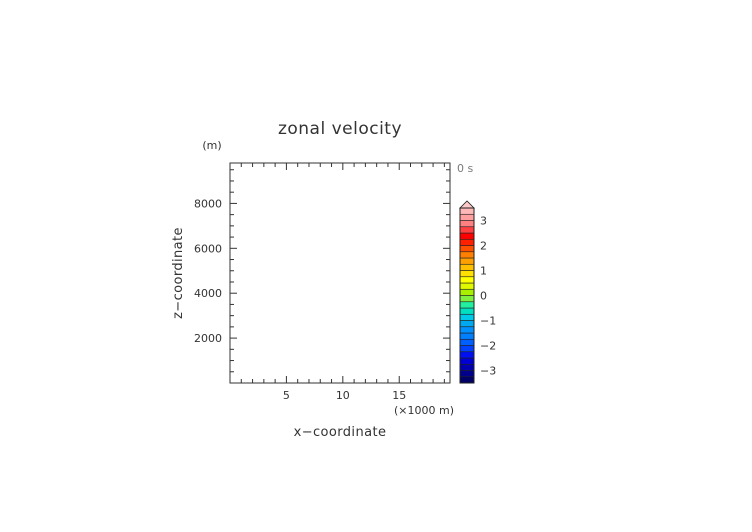  What do you see at coordinates (424, 410) in the screenshot?
I see `x-axis-unit: (×1000 m)` at bounding box center [424, 410].